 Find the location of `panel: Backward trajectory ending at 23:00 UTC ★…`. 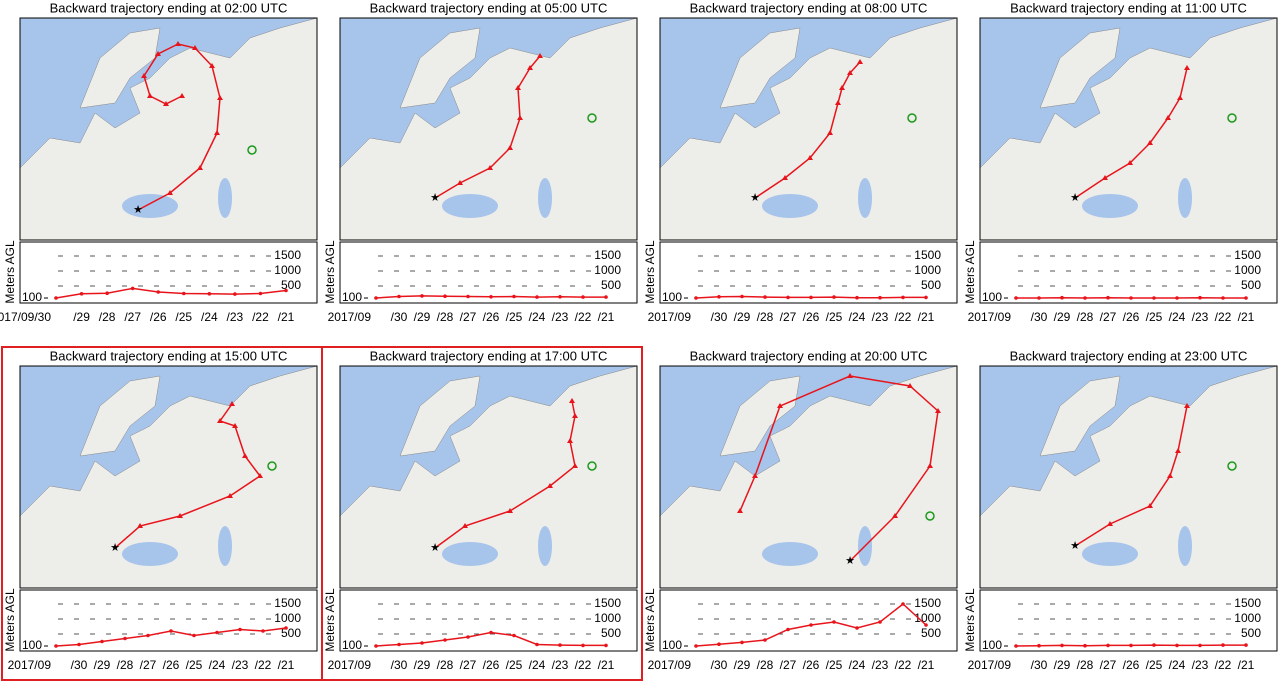

panel: Backward trajectory ending at 23:00 UTC ★… is located at coordinates (1120, 510).